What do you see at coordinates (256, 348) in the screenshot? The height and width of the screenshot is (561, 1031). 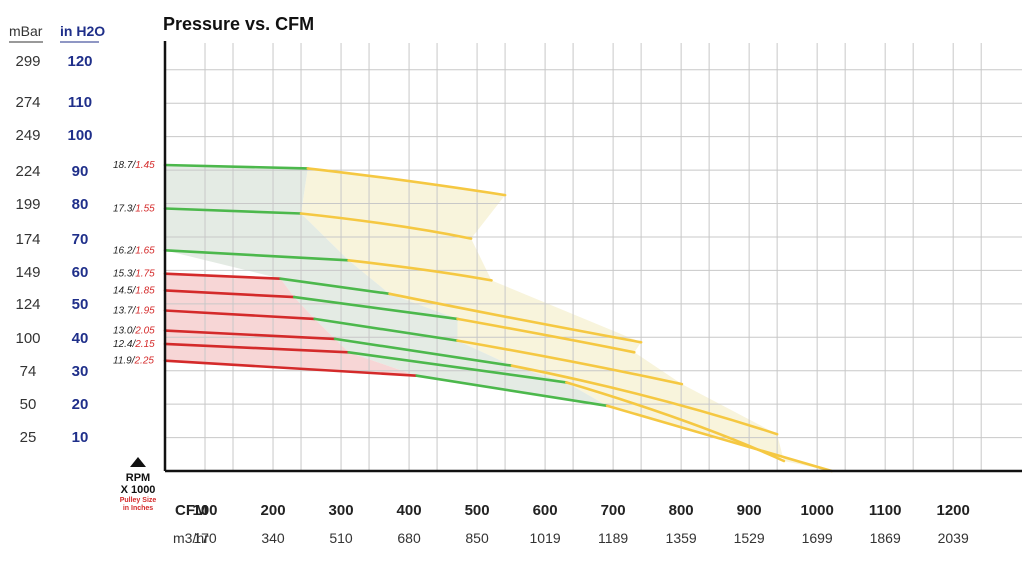 I see `curve-12.4-red` at bounding box center [256, 348].